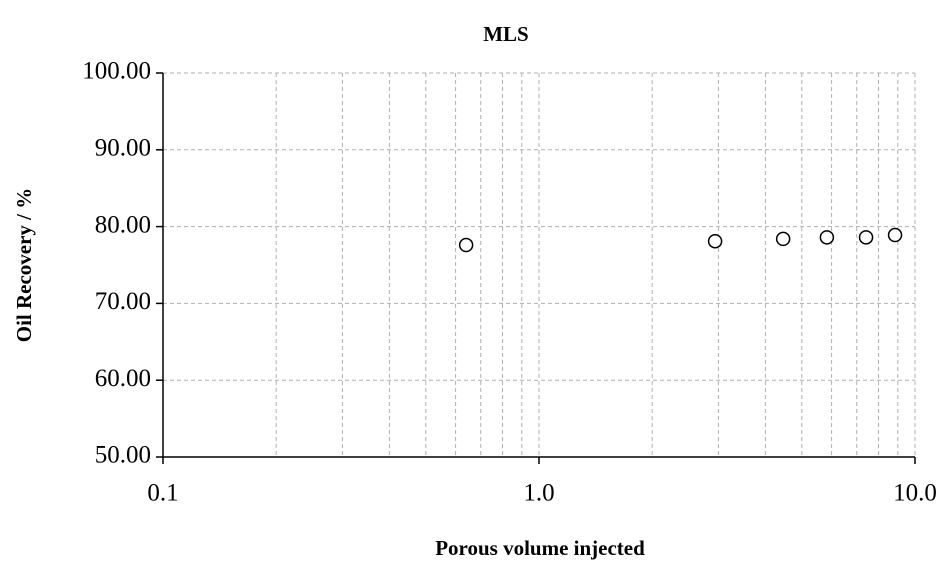 The height and width of the screenshot is (564, 951). I want to click on y-tick-label: 60.00, so click(123, 378).